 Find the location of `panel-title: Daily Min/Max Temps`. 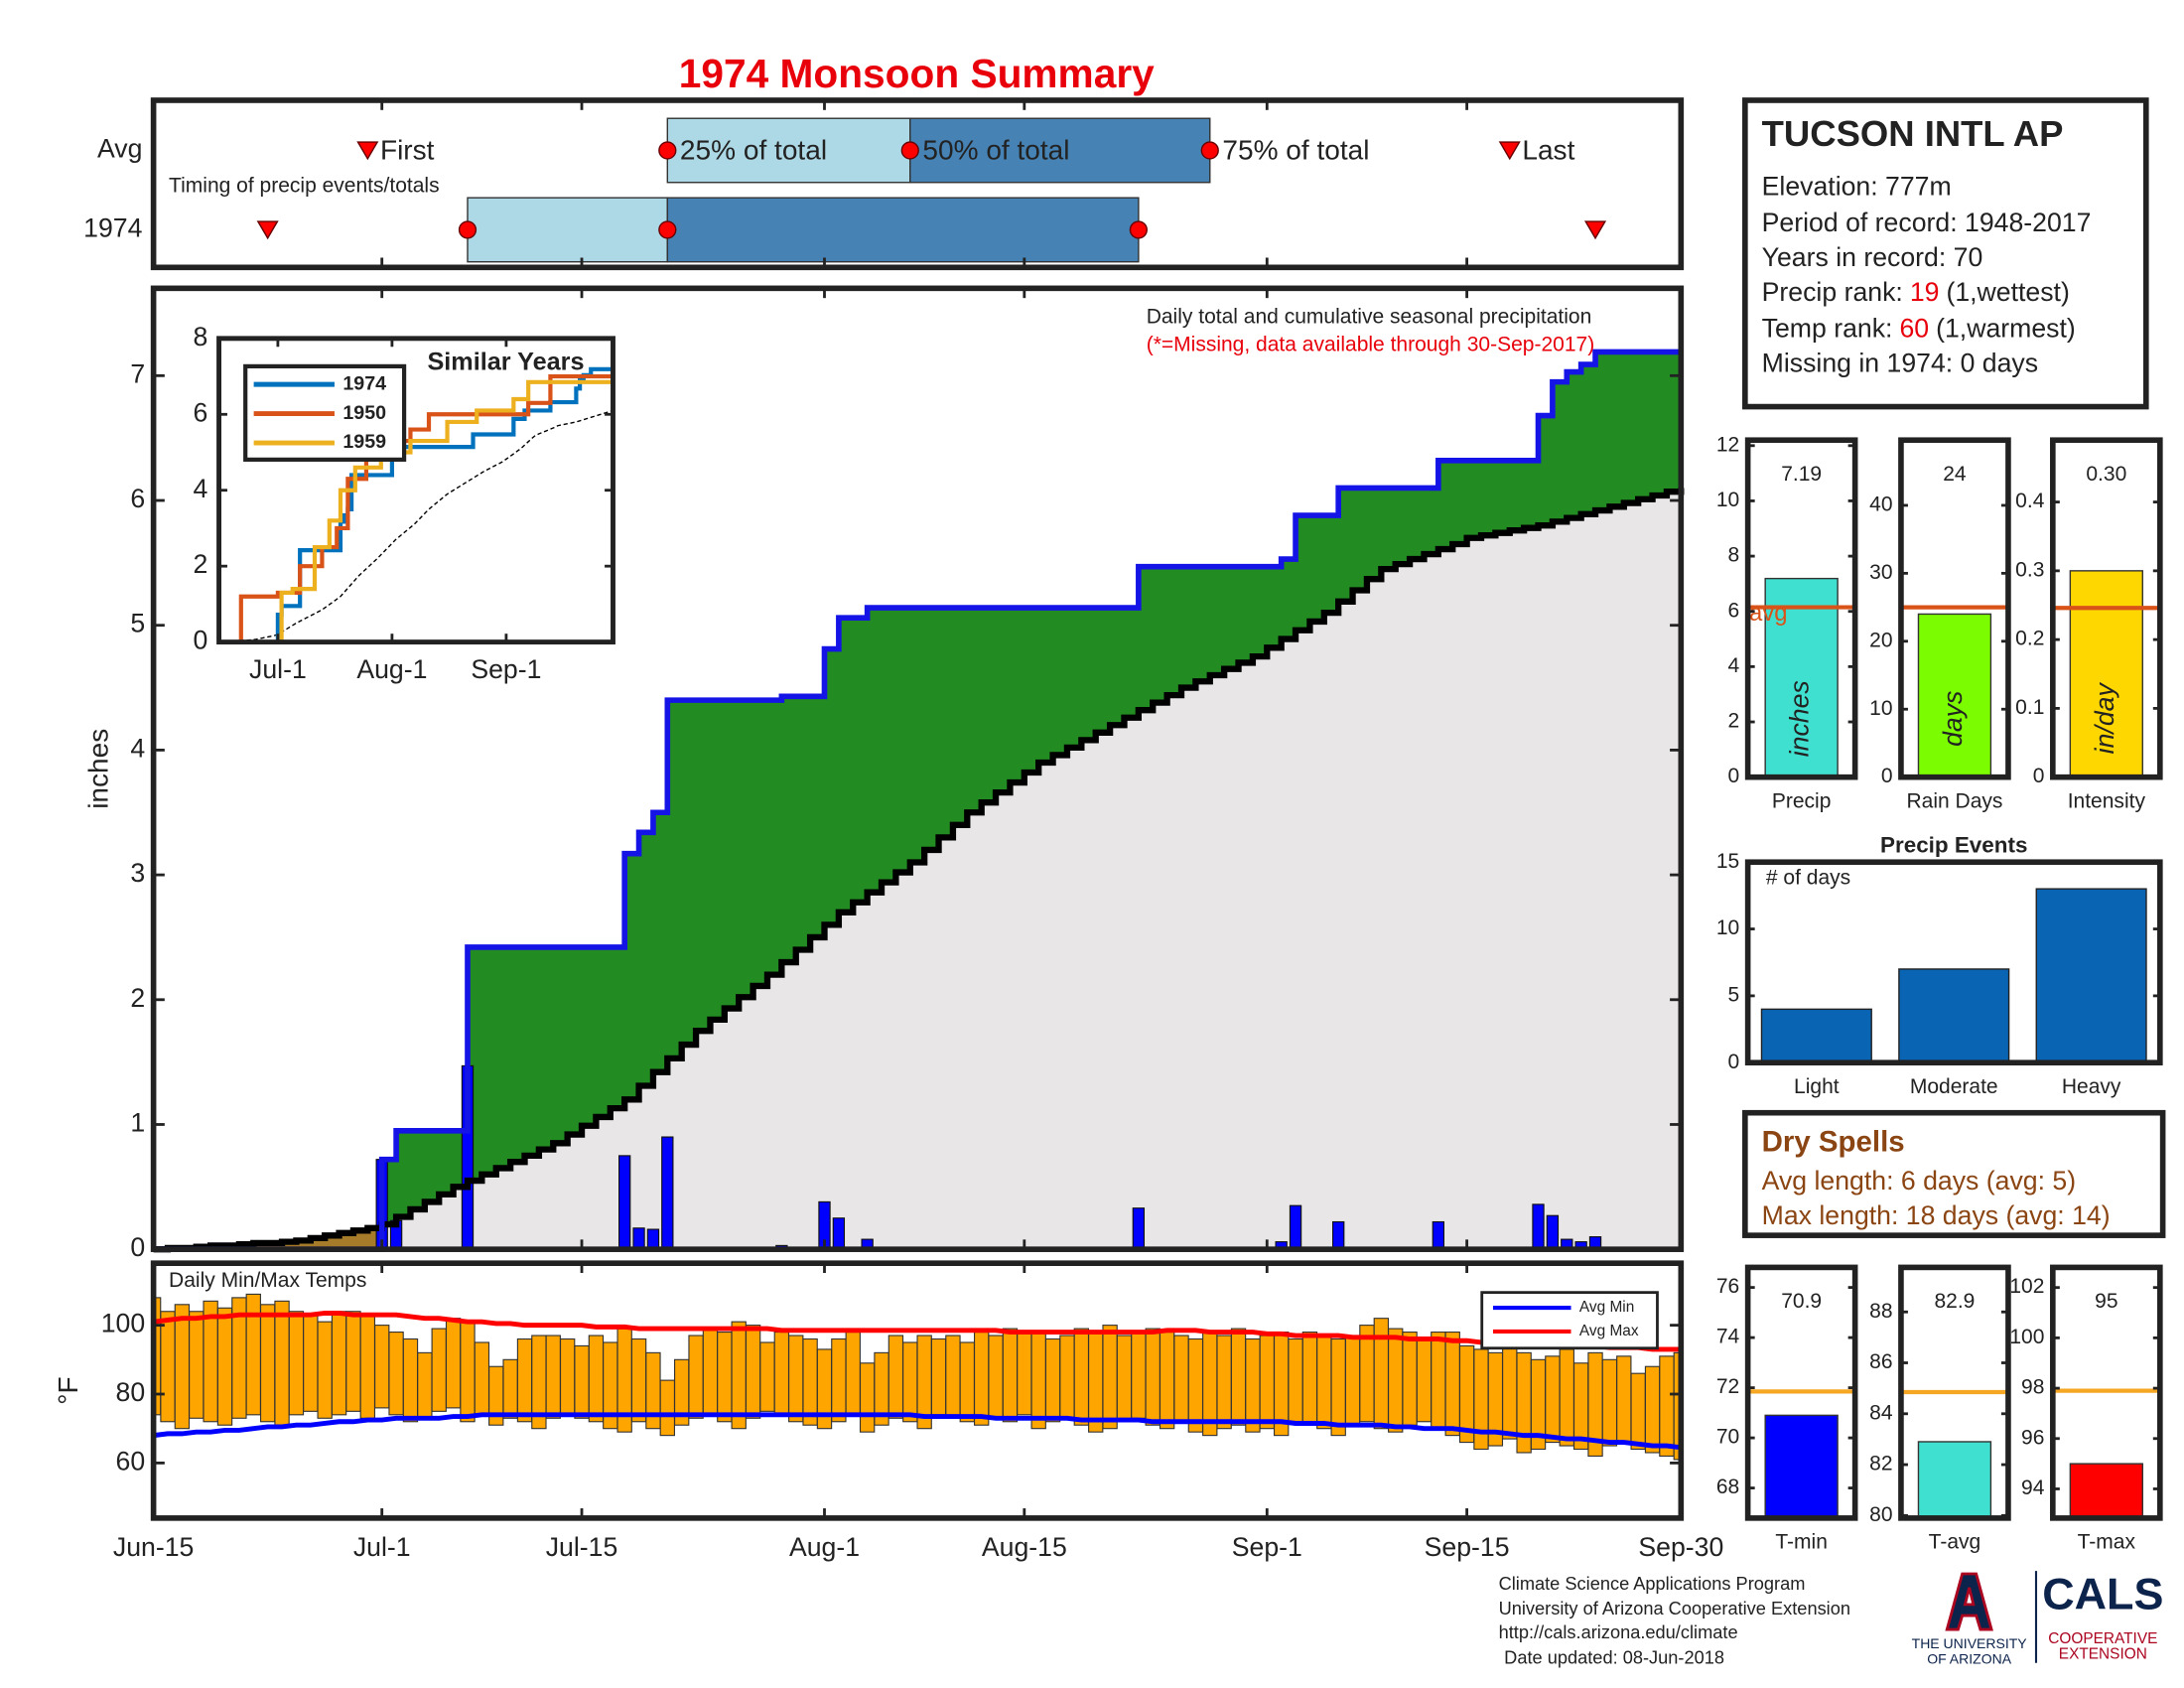

panel-title: Daily Min/Max Temps is located at coordinates (267, 1280).